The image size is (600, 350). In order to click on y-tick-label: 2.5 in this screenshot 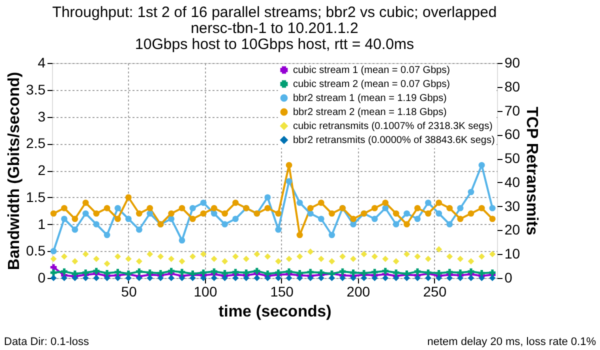, I will do `click(36, 143)`.